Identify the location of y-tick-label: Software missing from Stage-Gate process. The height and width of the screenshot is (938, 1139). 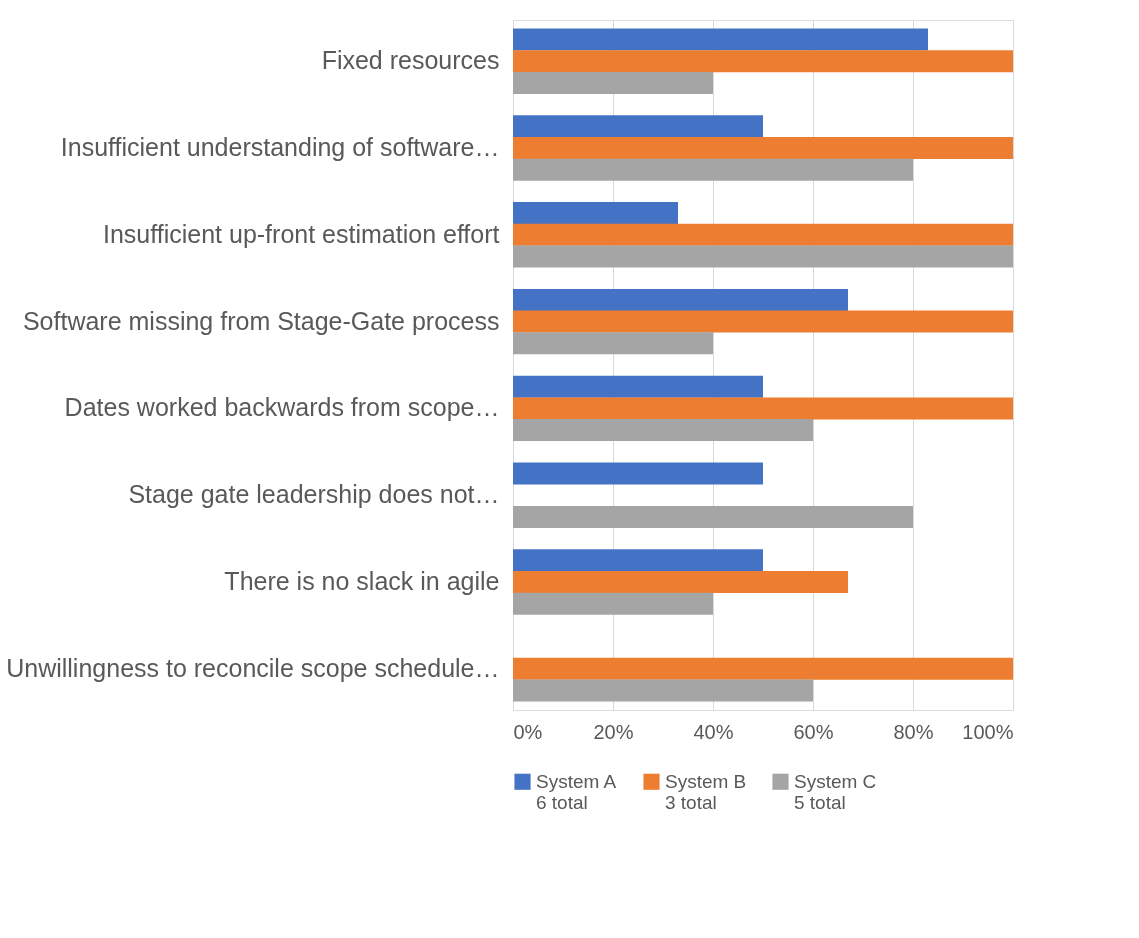
(261, 320).